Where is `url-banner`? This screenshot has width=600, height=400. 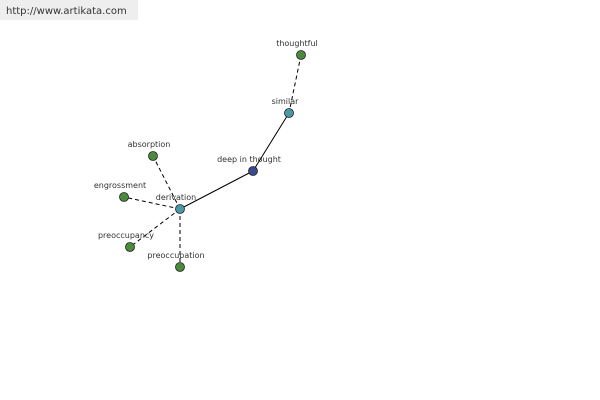 url-banner is located at coordinates (69, 10).